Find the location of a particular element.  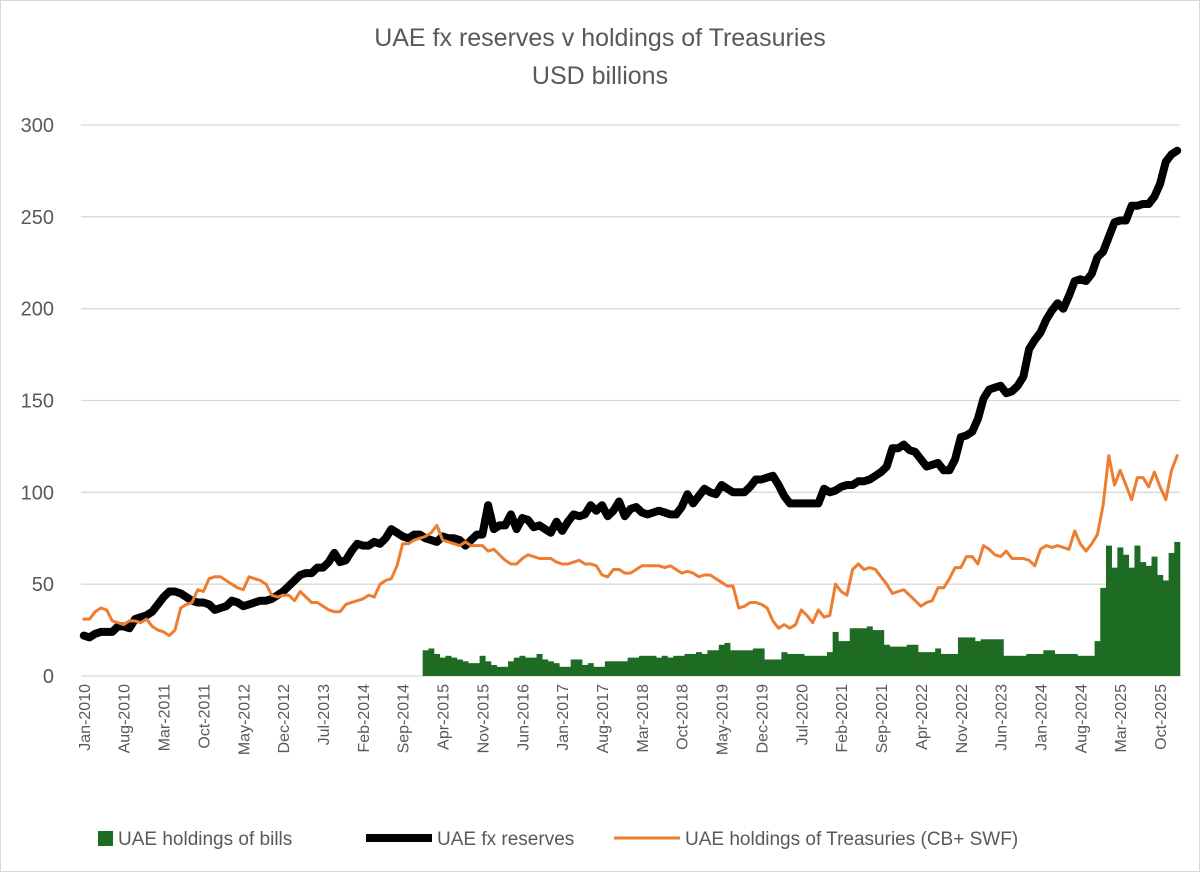

legend-swatch-bills is located at coordinates (105, 838).